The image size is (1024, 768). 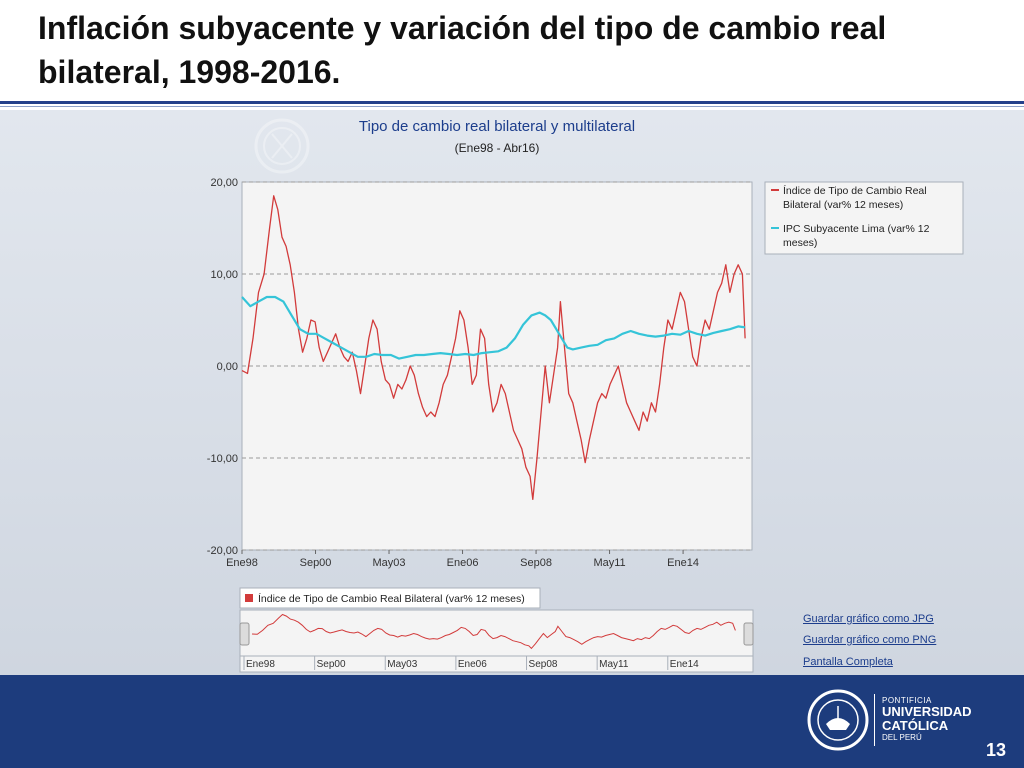 I want to click on university-name-line1: PONTIFICIA, so click(x=907, y=700).